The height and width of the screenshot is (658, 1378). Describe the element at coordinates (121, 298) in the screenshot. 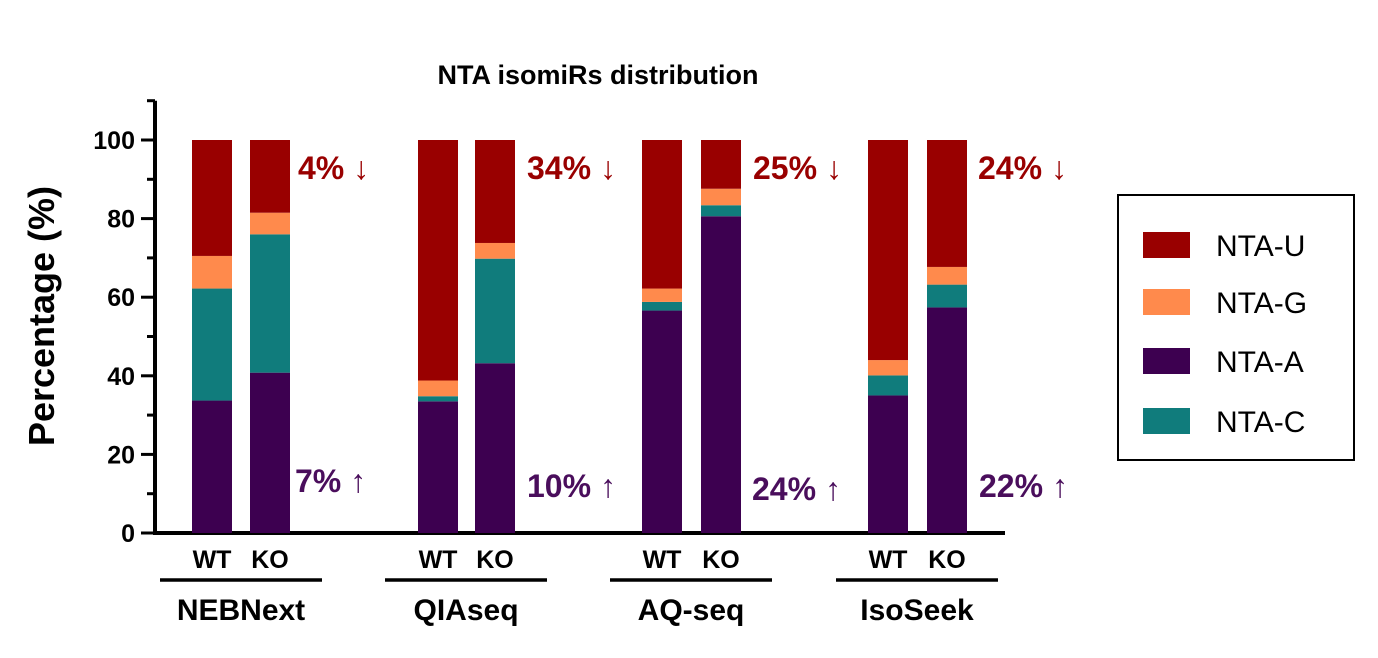

I see `y-tick-label: 60` at that location.